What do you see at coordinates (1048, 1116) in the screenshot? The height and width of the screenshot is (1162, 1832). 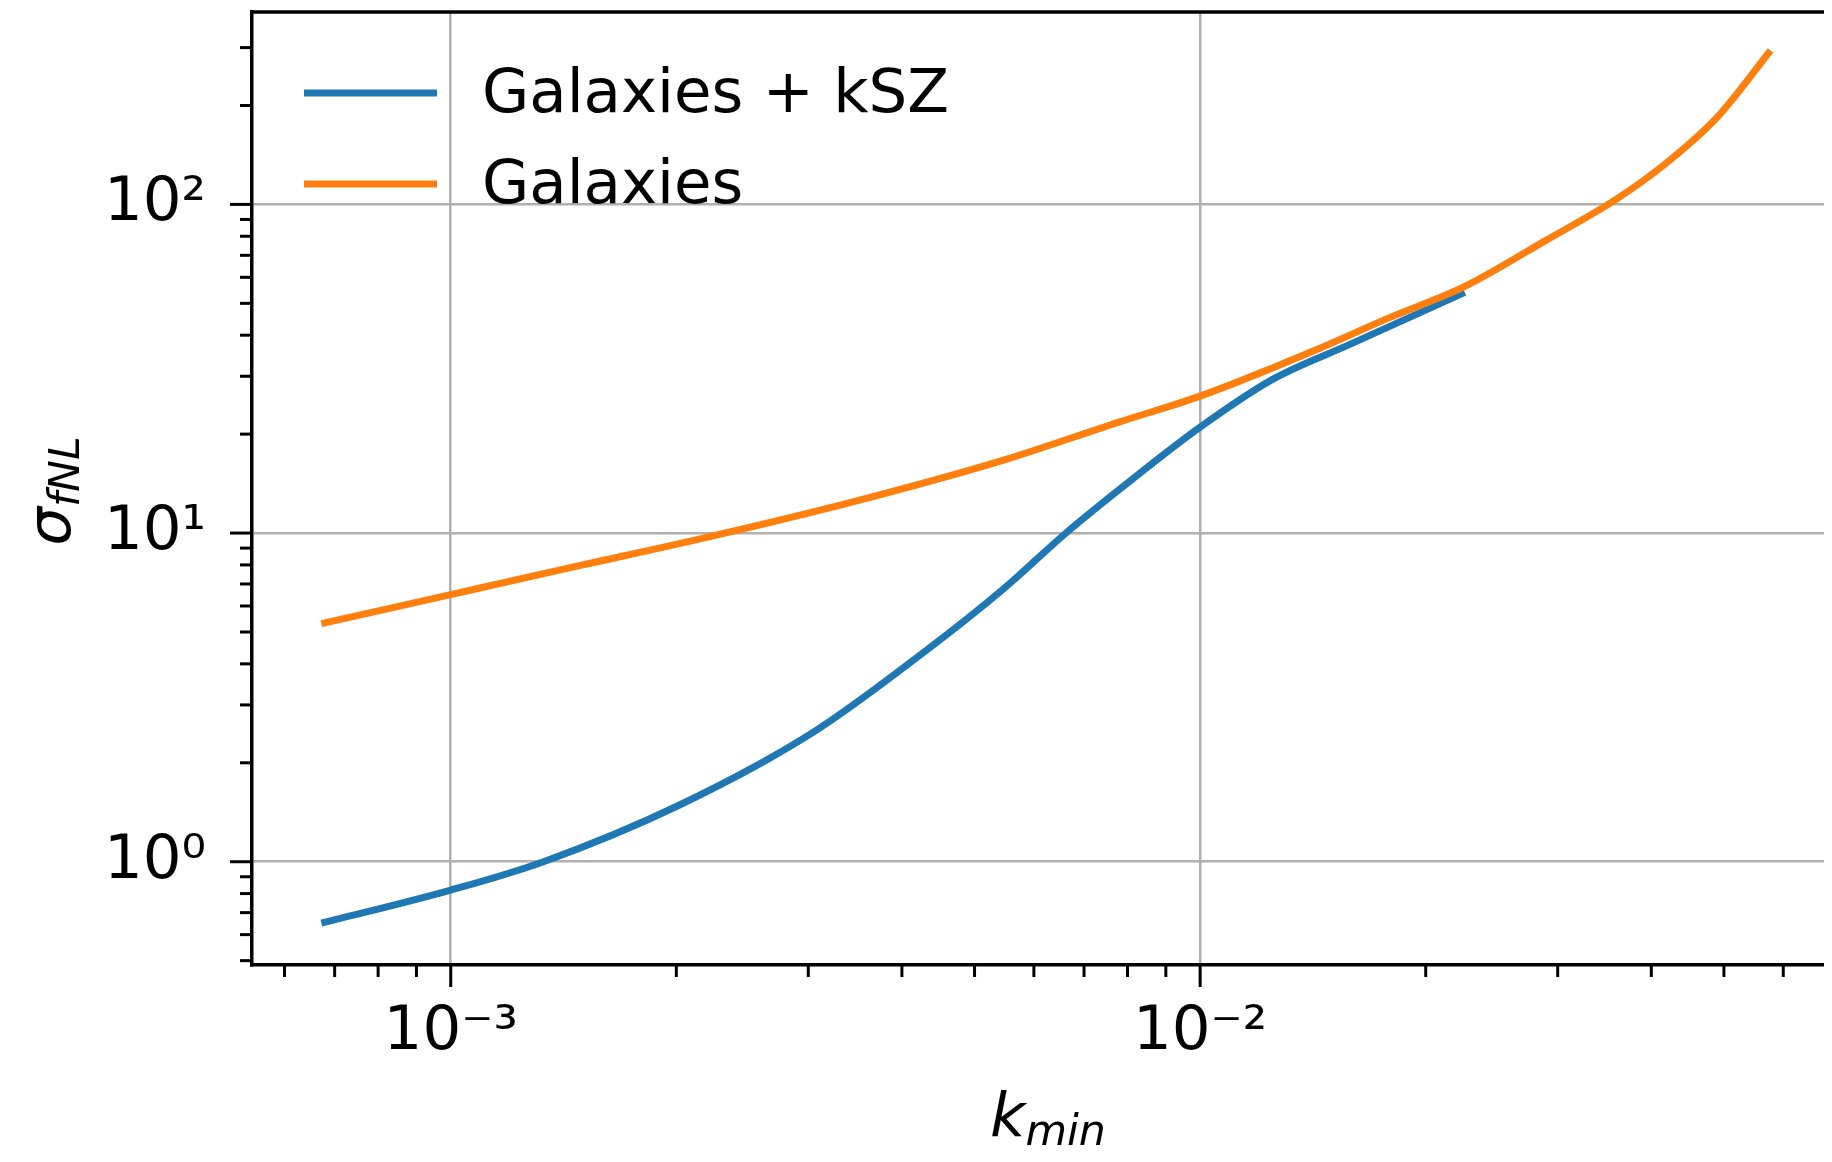 I see `x-axis-title: k$_{min}$` at bounding box center [1048, 1116].